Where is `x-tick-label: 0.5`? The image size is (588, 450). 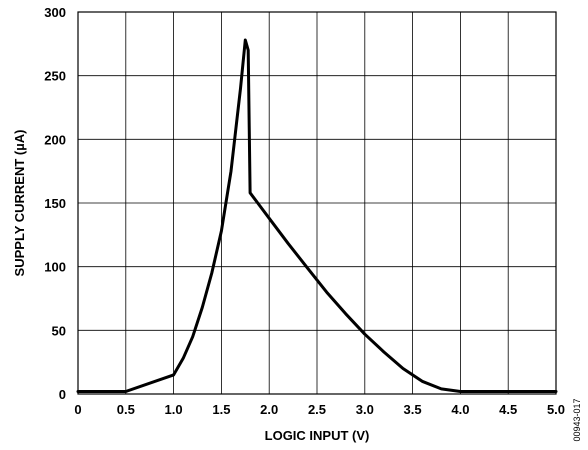 x-tick-label: 0.5 is located at coordinates (126, 409).